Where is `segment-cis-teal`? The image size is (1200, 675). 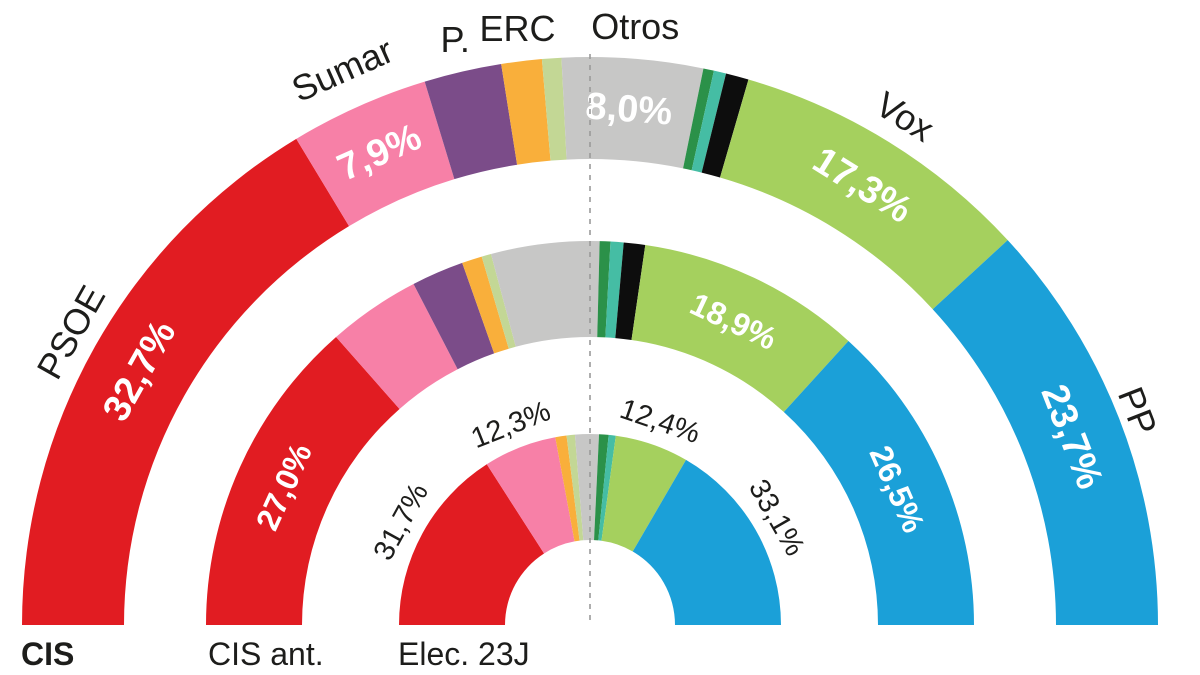
segment-cis-teal is located at coordinates (709, 121).